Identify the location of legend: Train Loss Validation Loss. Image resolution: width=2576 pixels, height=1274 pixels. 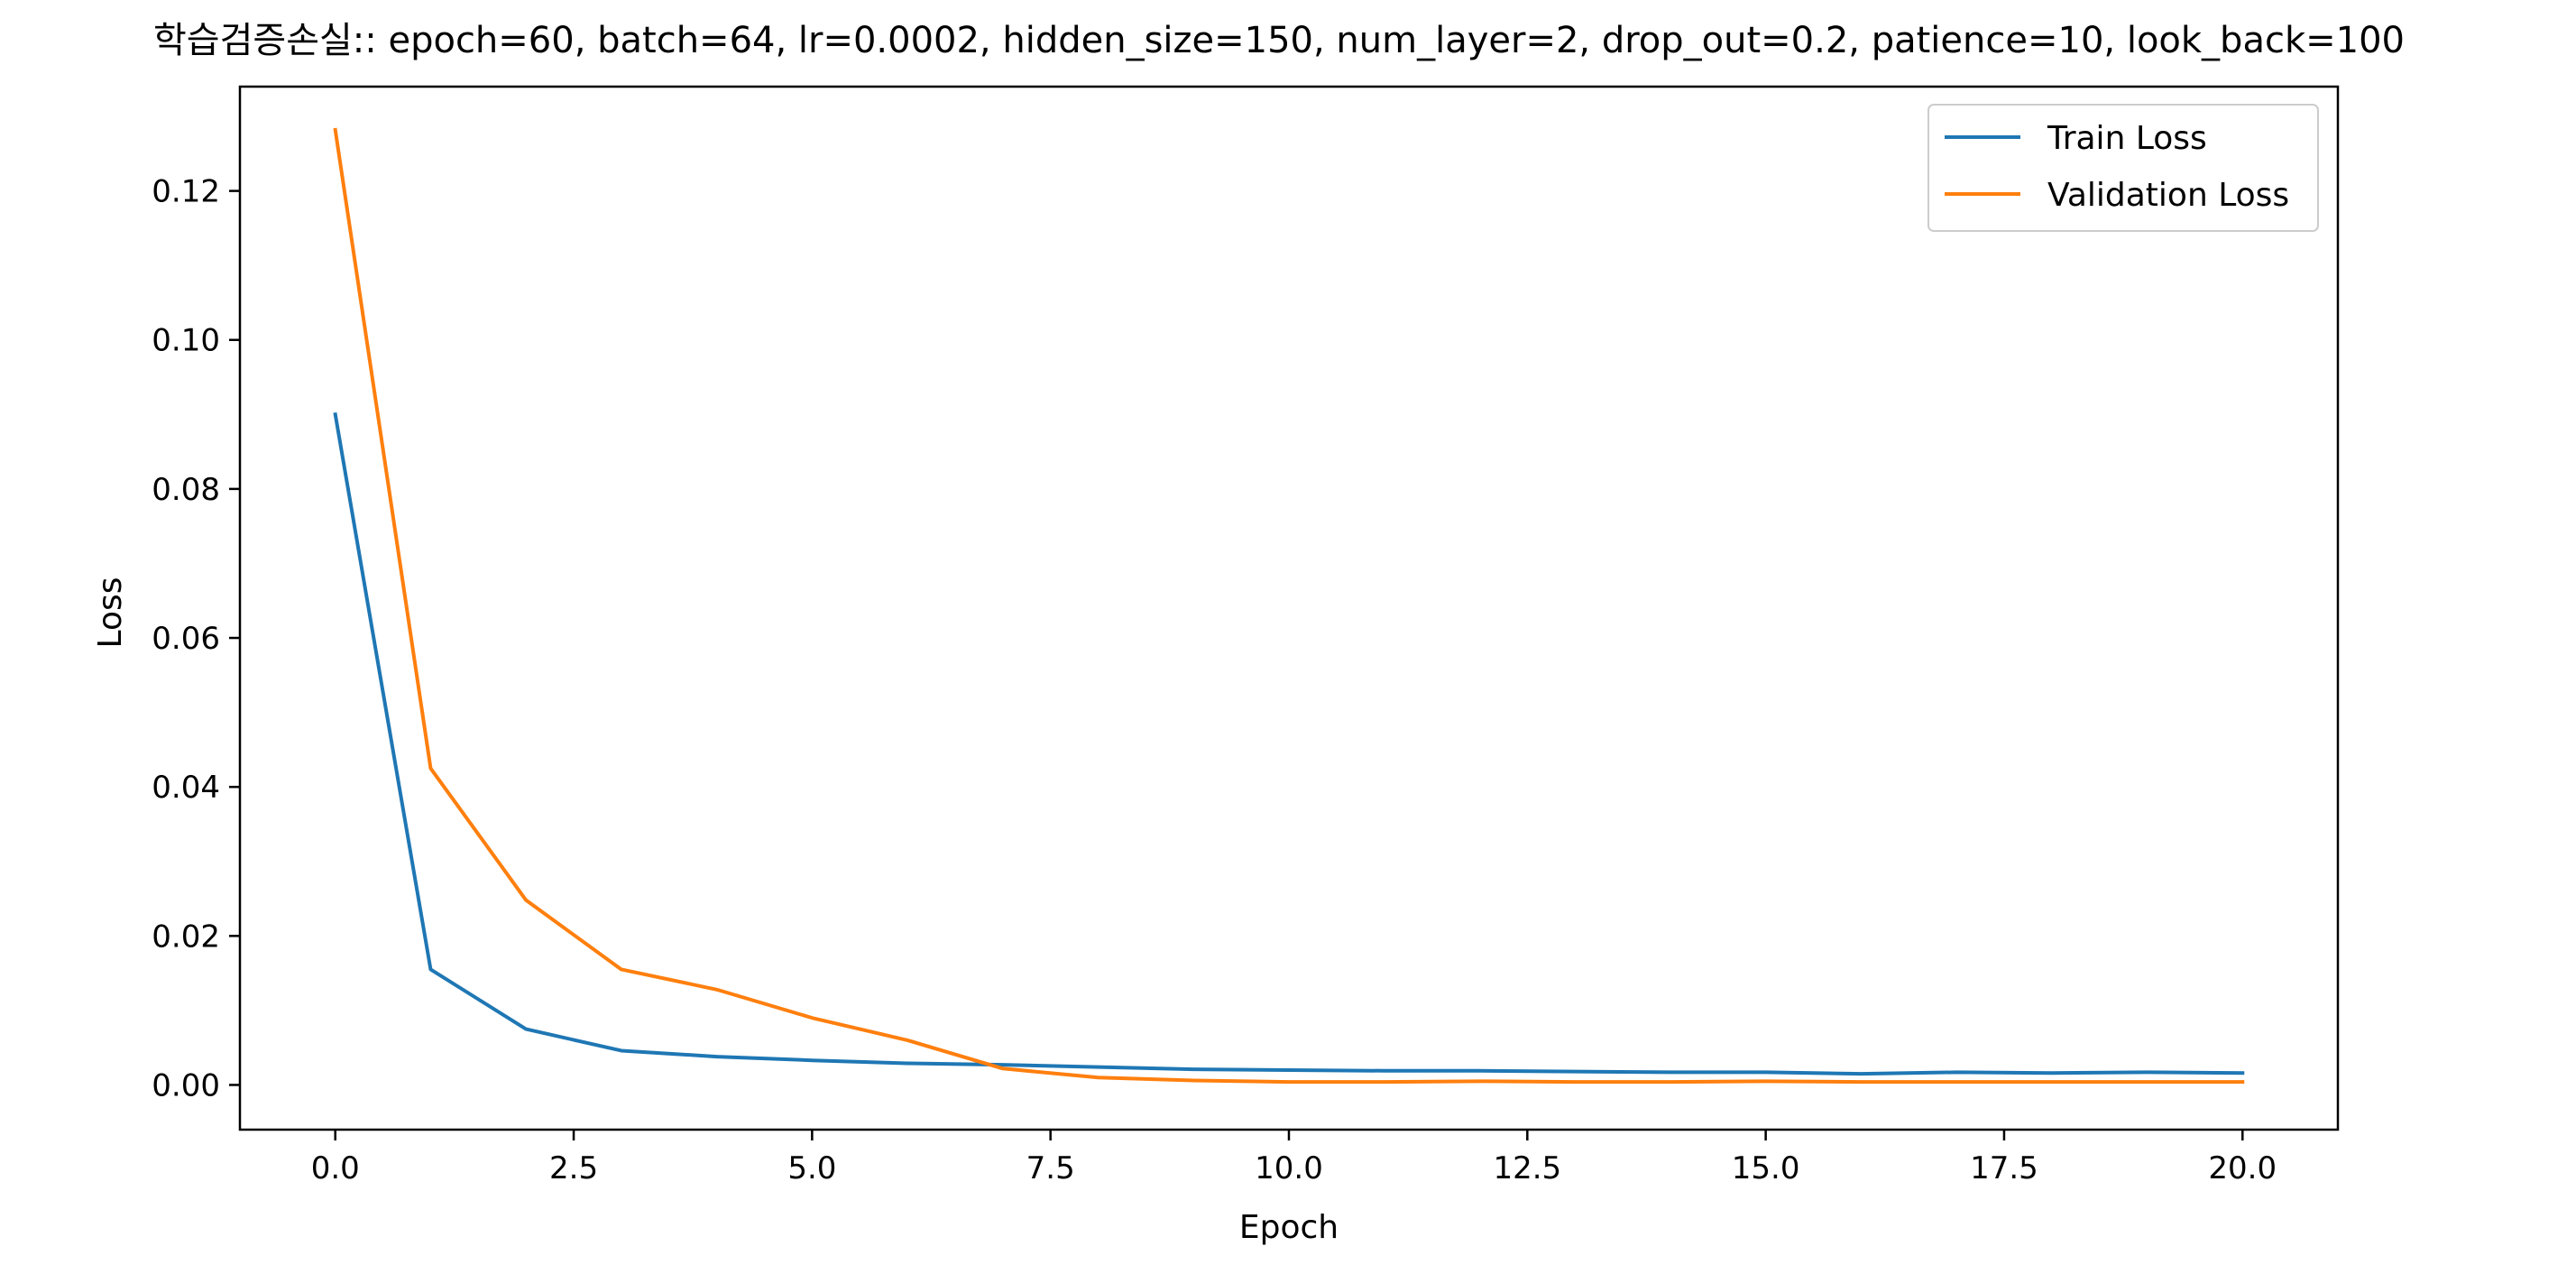
(2123, 168).